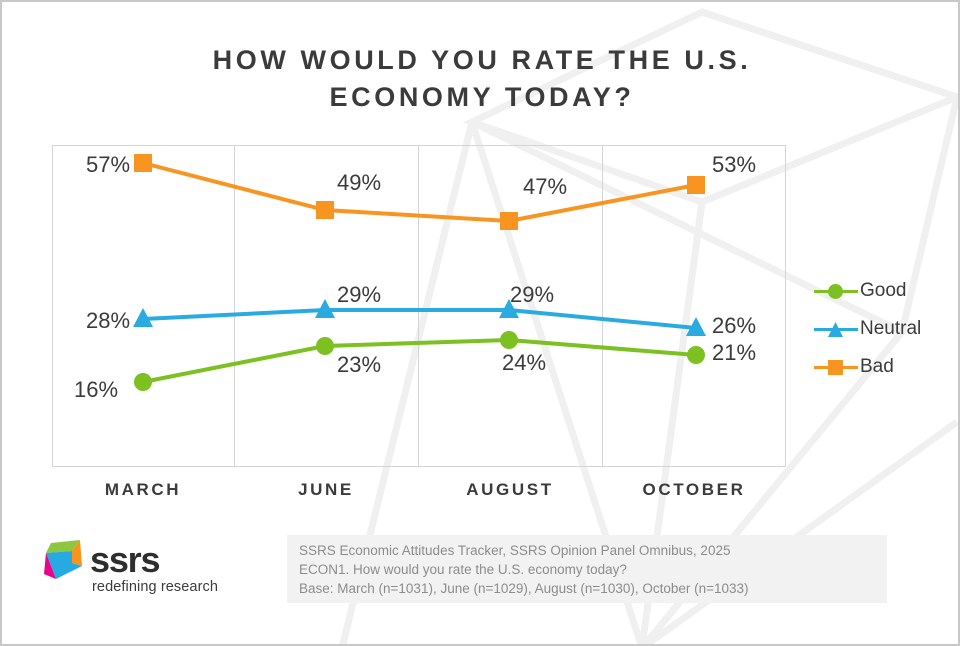  I want to click on series-line-bad, so click(419, 192).